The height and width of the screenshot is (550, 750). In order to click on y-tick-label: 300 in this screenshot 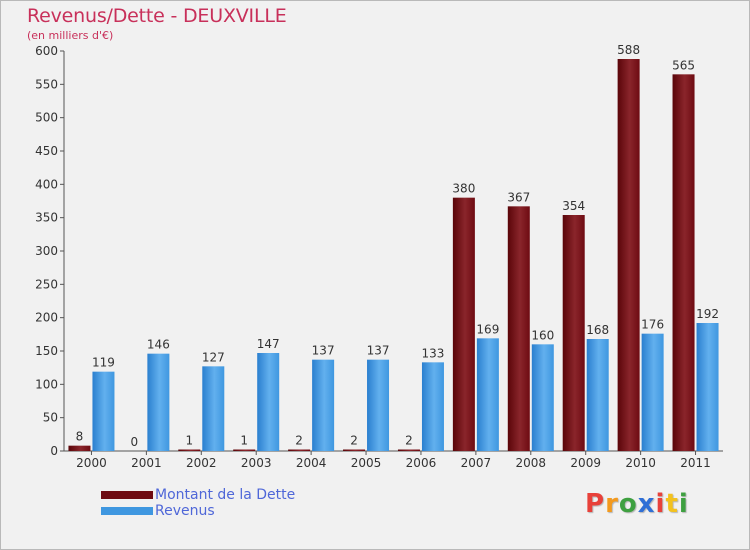, I will do `click(46, 251)`.